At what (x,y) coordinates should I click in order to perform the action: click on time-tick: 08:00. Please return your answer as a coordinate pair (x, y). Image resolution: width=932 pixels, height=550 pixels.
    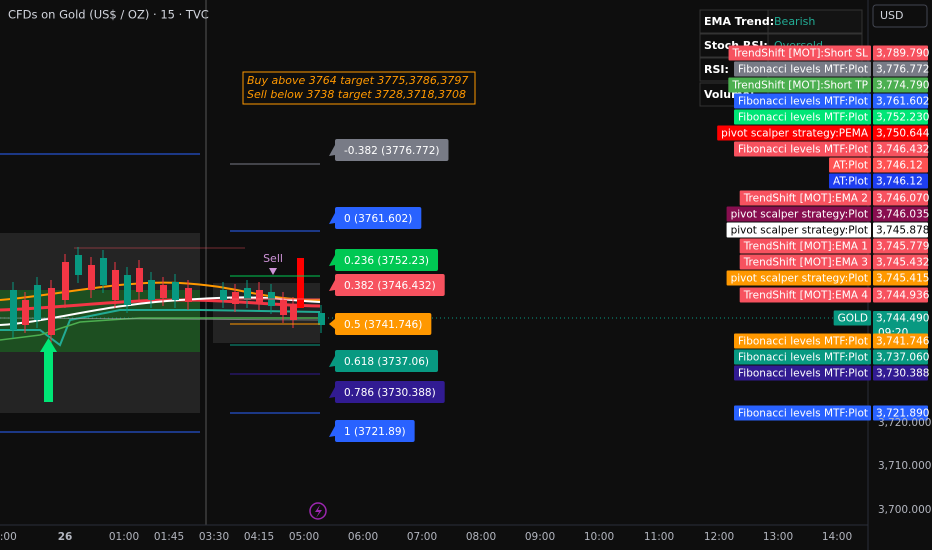
    Looking at the image, I should click on (481, 537).